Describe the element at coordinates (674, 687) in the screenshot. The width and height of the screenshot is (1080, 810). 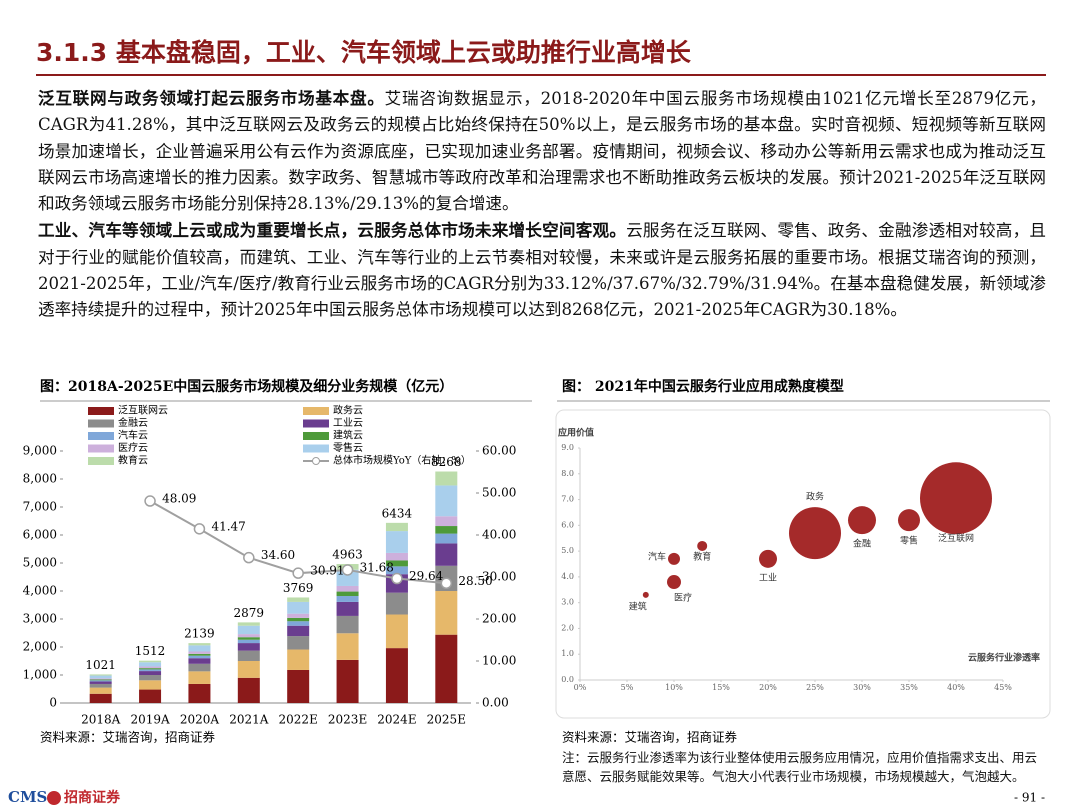
I see `x-tick-label: 10%` at that location.